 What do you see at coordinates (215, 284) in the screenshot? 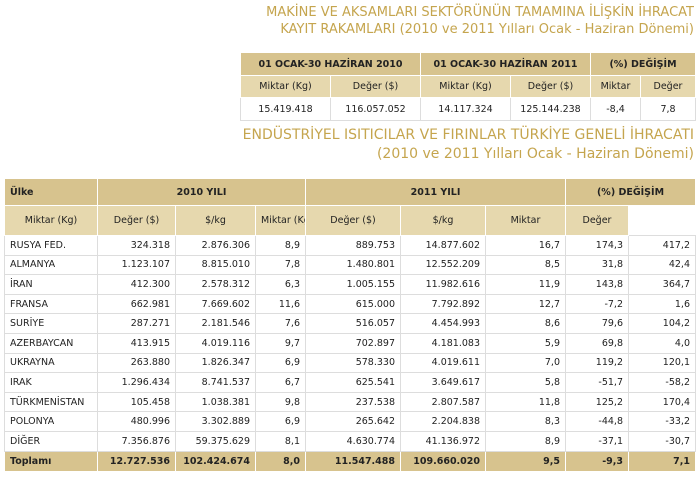
I see `table-cell: 2.578.312` at bounding box center [215, 284].